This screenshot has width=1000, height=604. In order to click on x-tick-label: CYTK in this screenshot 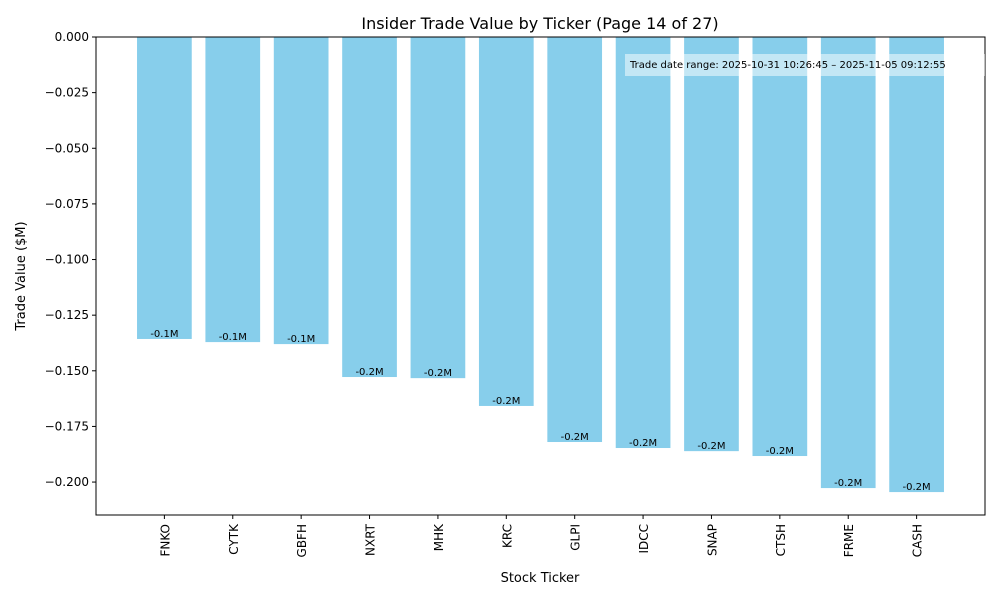, I will do `click(234, 539)`.